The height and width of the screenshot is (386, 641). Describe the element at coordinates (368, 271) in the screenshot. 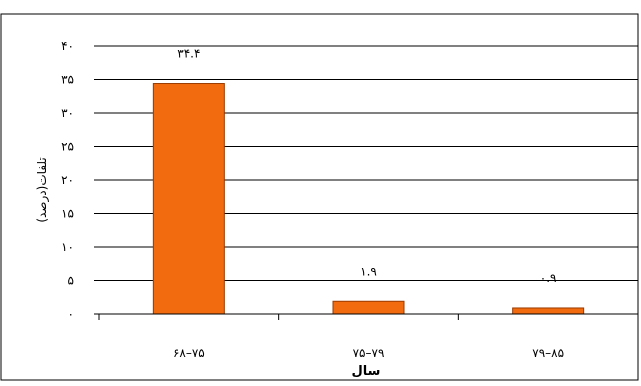

I see `data-label: ۱.۹` at that location.